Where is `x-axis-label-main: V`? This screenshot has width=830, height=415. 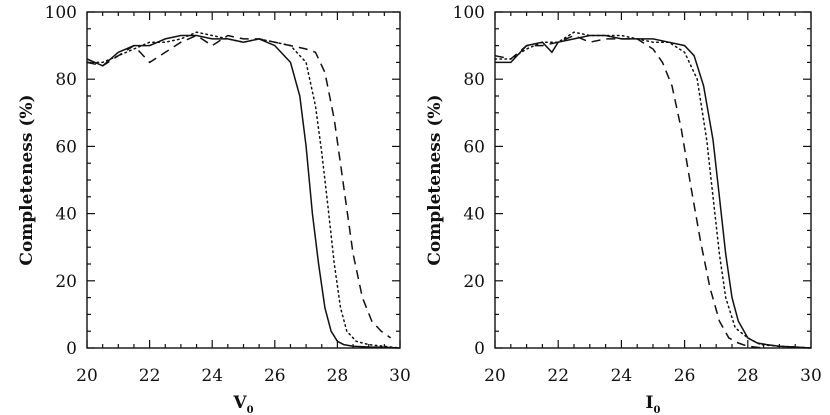
x-axis-label-main: V is located at coordinates (239, 403).